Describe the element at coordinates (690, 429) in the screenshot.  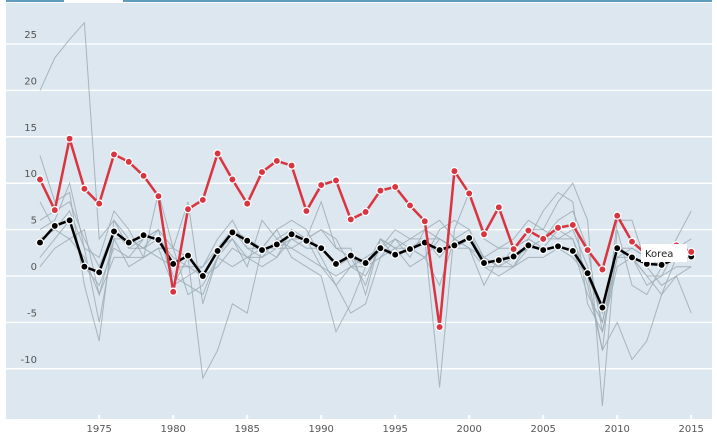
I see `x-tick-label: 2015` at that location.